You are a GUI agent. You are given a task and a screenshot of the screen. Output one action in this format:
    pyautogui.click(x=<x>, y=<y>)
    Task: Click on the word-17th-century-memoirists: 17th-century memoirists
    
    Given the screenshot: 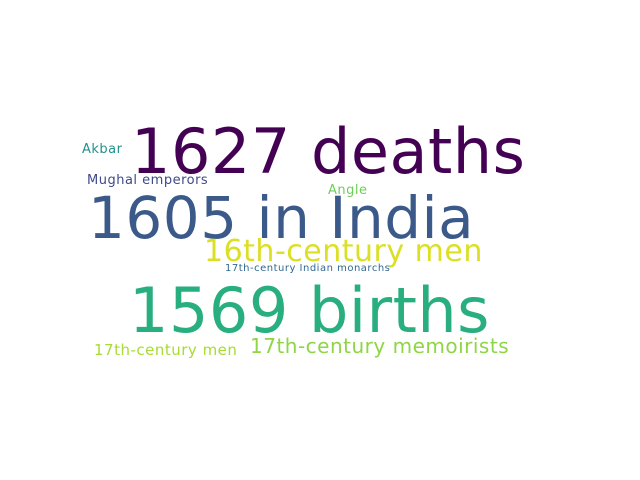 What is the action you would take?
    pyautogui.click(x=380, y=346)
    